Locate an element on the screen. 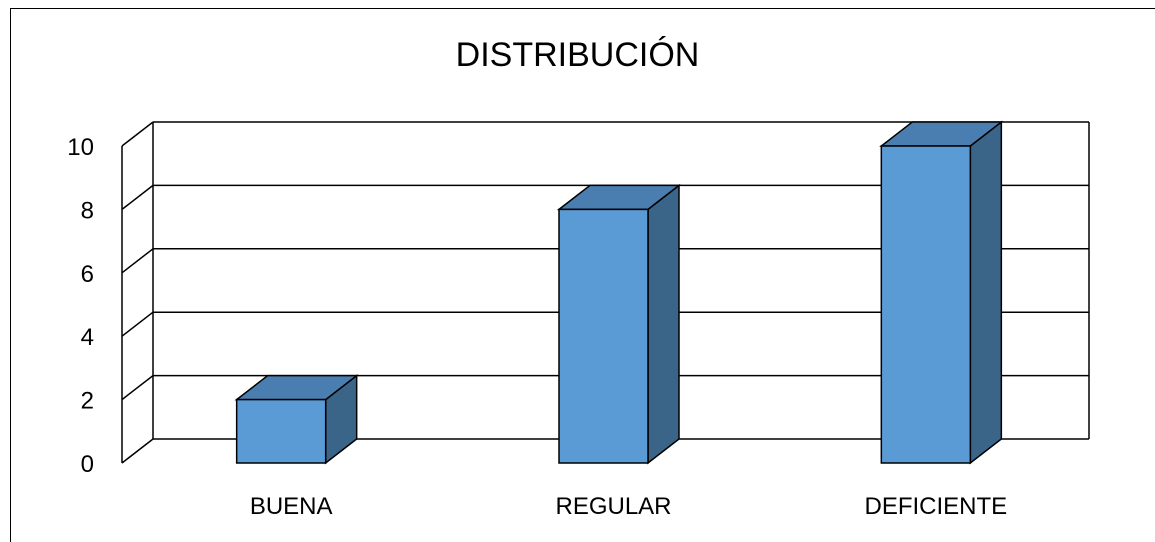  bar-regular is located at coordinates (619, 324).